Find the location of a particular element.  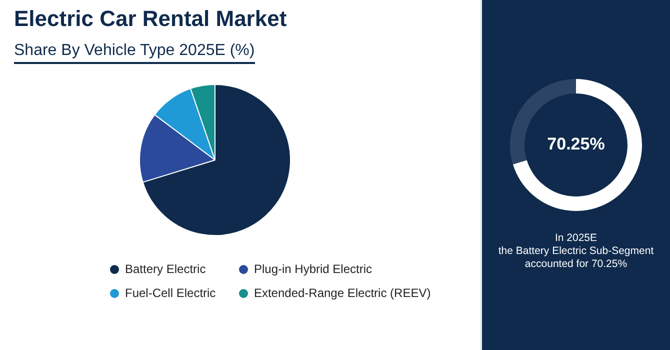

chart-title: Electric Car Rental Market is located at coordinates (150, 19).